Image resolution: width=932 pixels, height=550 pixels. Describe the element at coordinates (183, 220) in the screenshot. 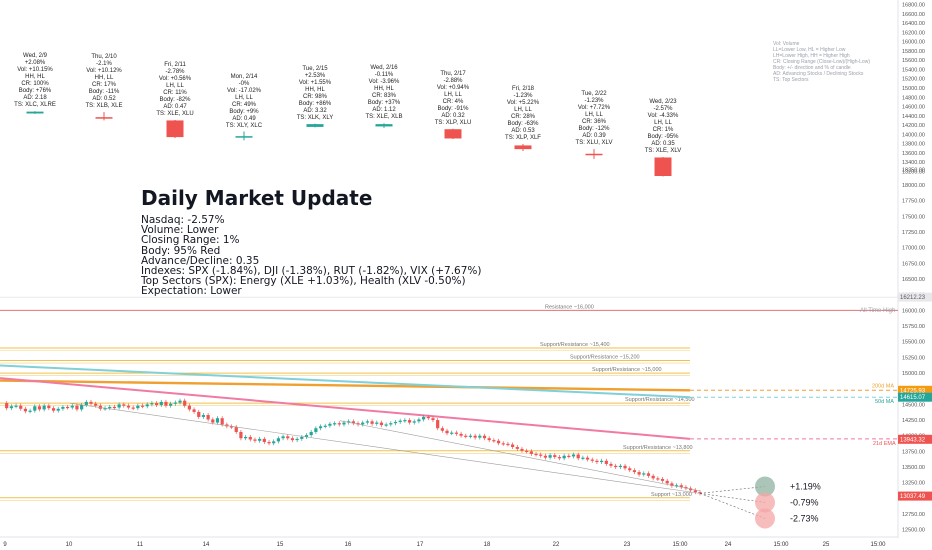

I see `summary-line: Nasdaq: -2.57%` at that location.